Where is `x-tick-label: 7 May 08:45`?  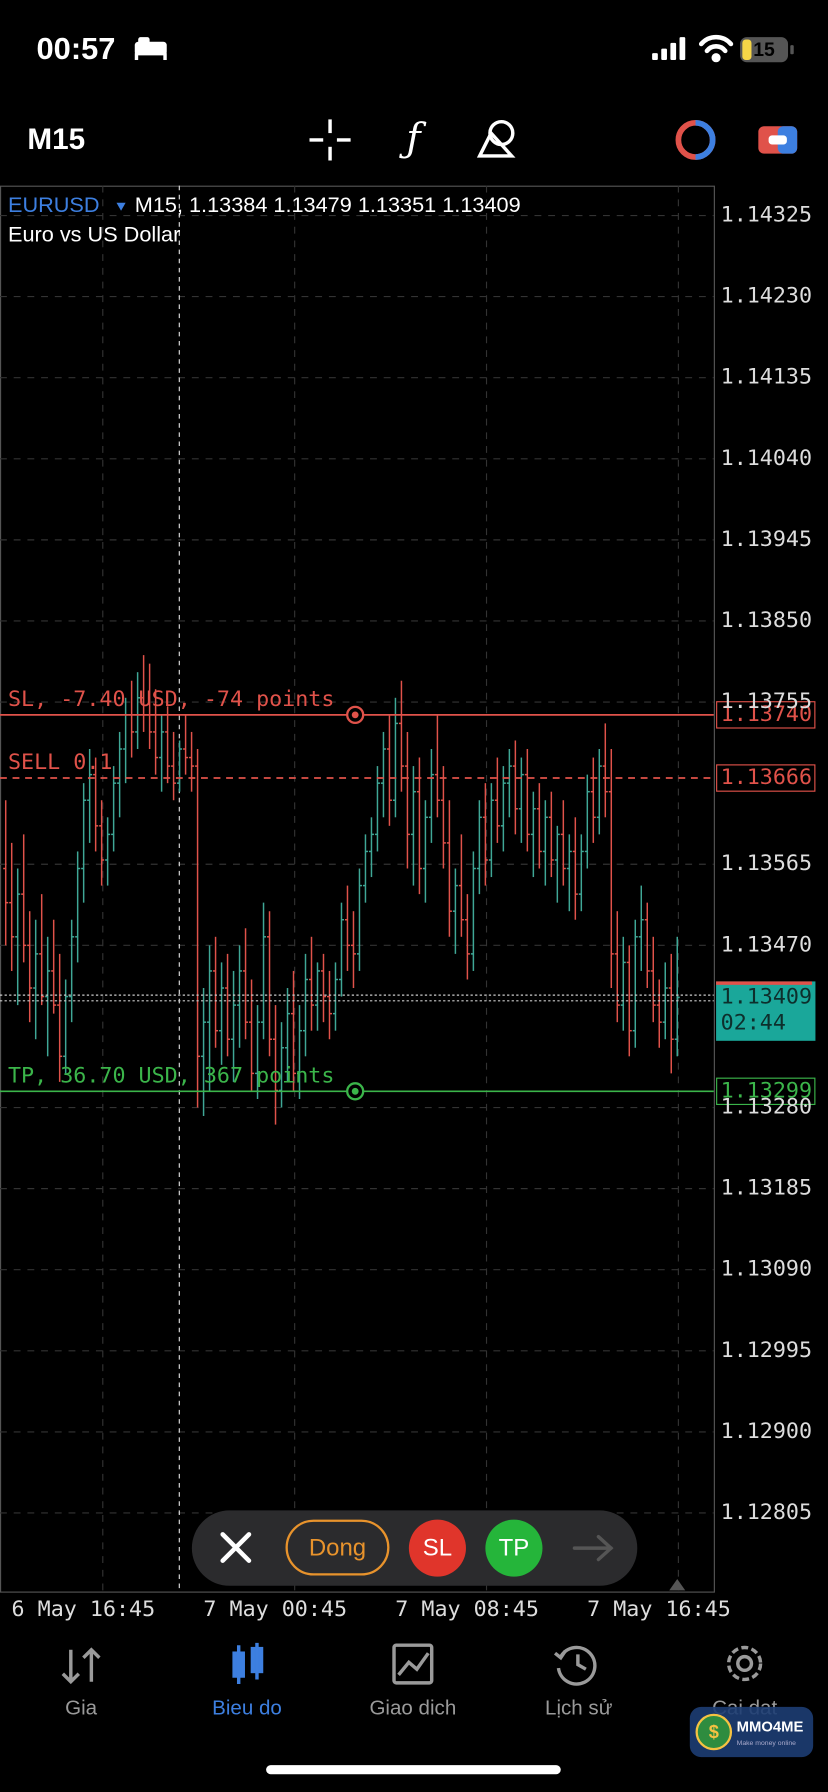
x-tick-label: 7 May 08:45 is located at coordinates (467, 1609).